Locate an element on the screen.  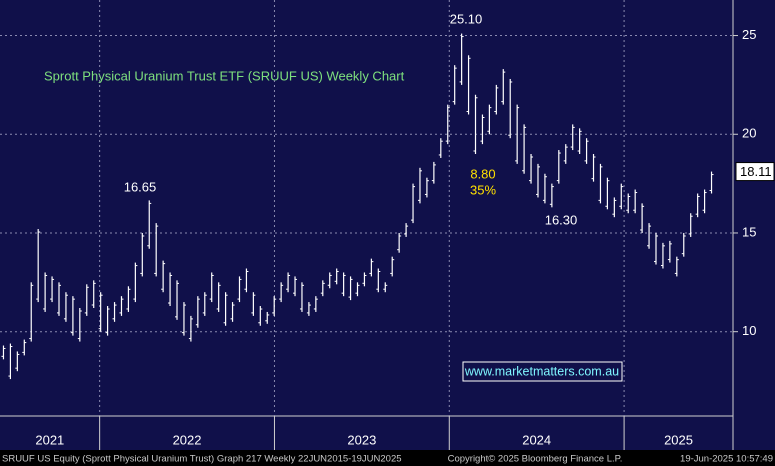
x-tick-label: 2021 is located at coordinates (49, 439).